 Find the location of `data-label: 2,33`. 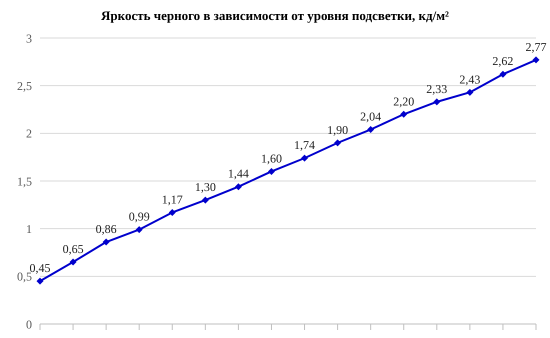

data-label: 2,33 is located at coordinates (437, 89).